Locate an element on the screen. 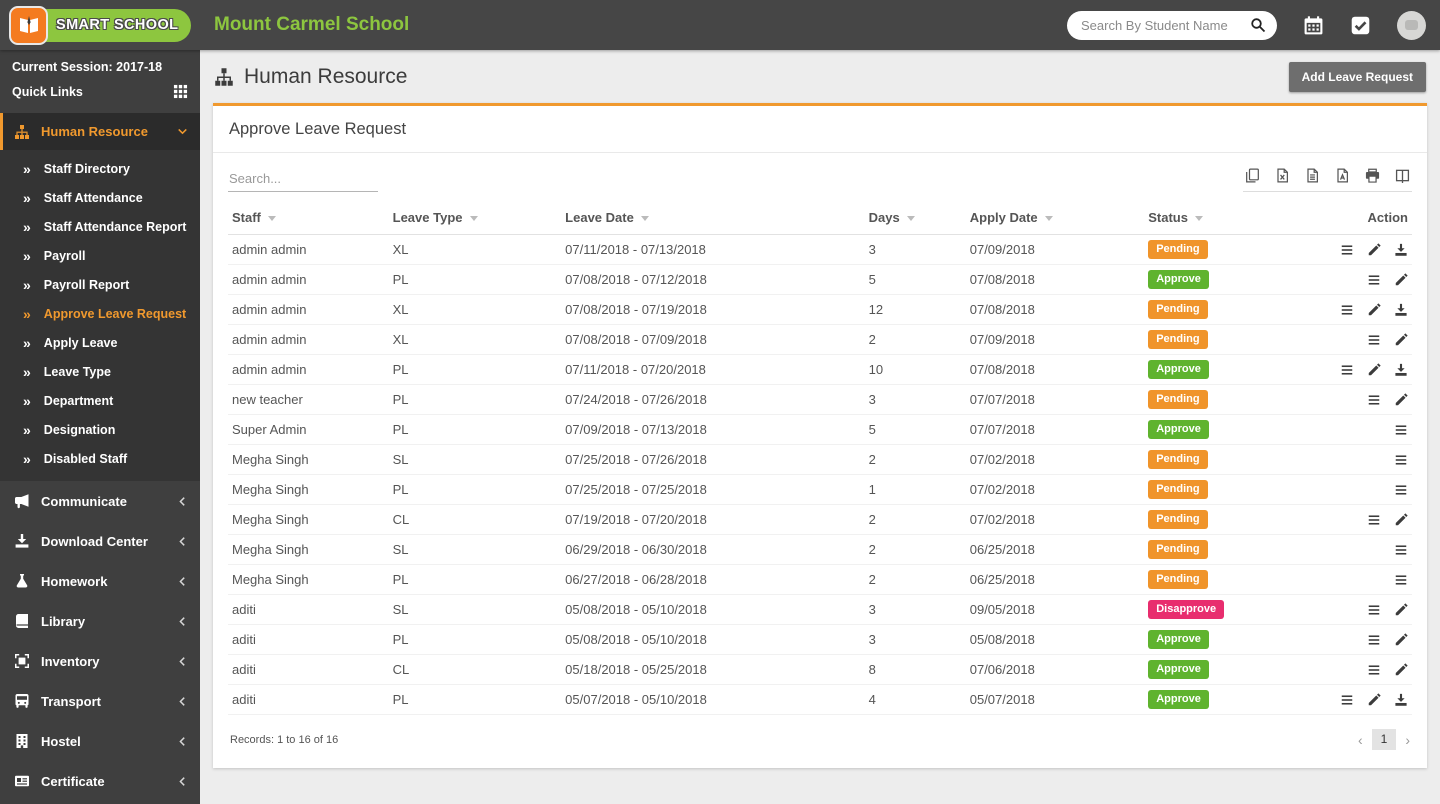  sidebar-item-transport: Transport is located at coordinates (100, 701).